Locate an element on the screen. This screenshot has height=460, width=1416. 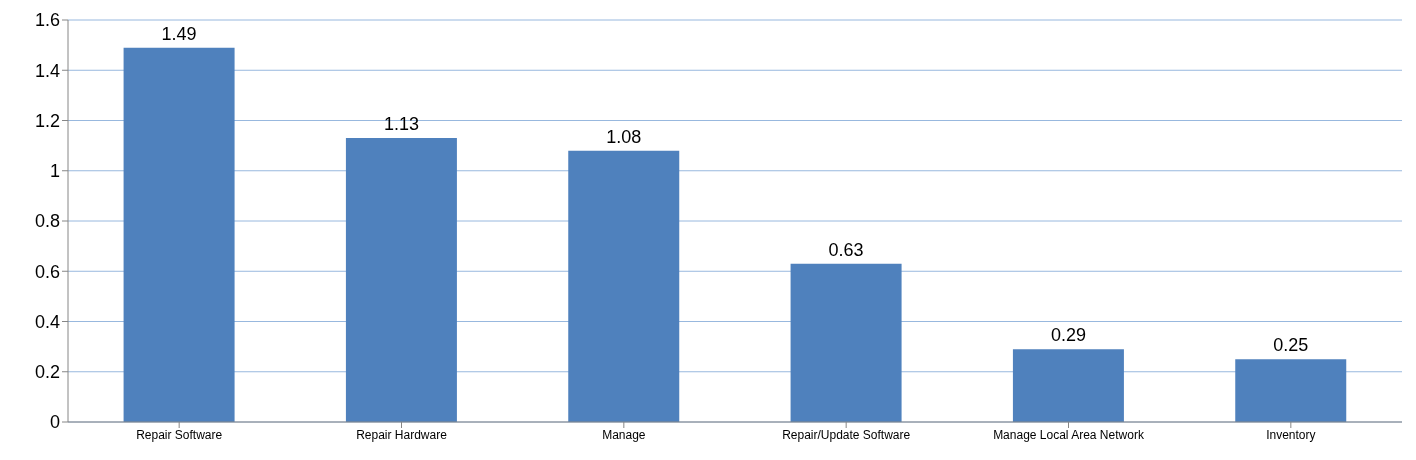
data-label: 1.08 is located at coordinates (624, 136).